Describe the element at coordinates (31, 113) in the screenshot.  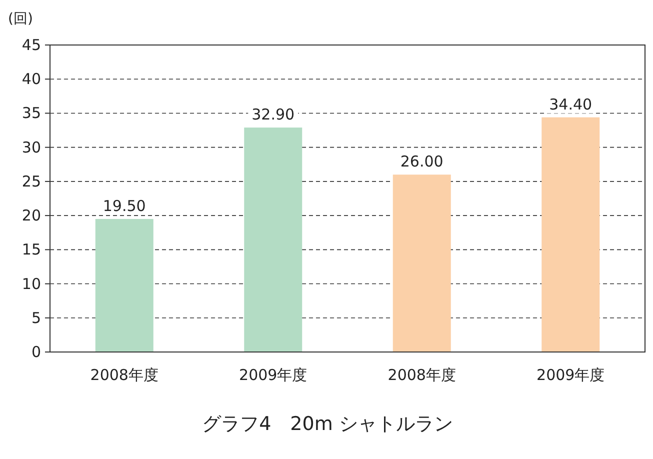
I see `y-tick-label: 35` at that location.